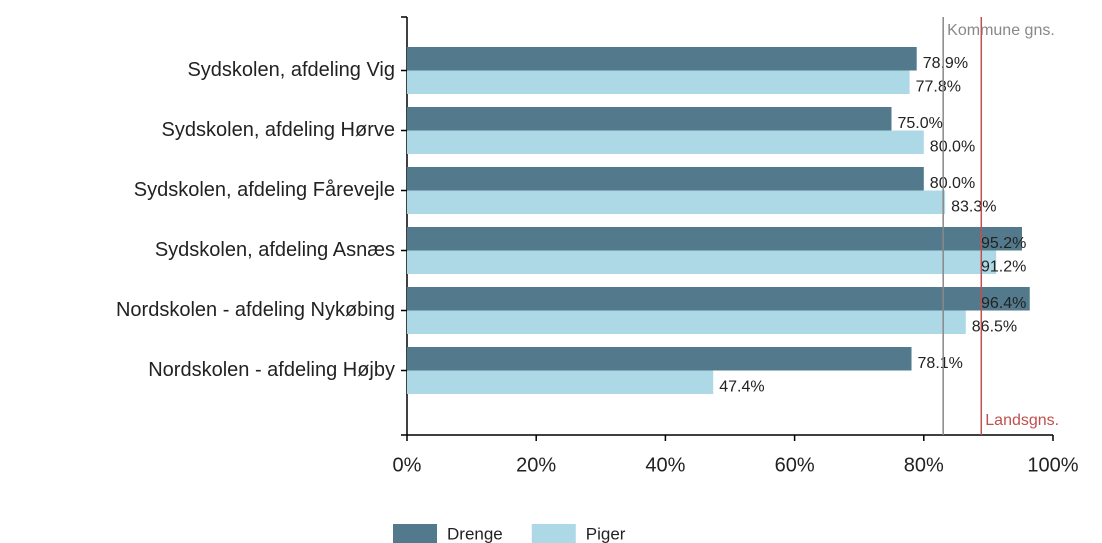 The image size is (1102, 543). I want to click on data-label: 75.0%, so click(920, 123).